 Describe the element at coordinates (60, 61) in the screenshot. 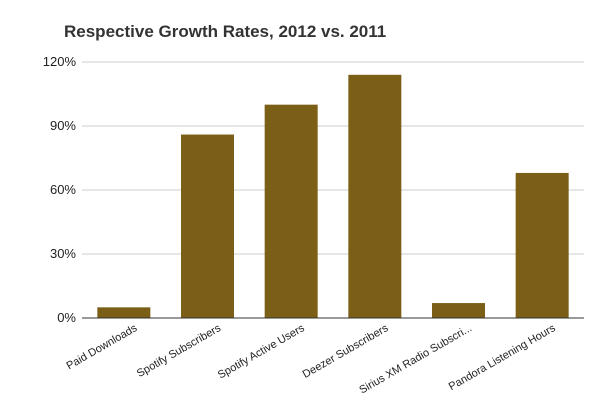

I see `y-tick-label: 120%` at that location.